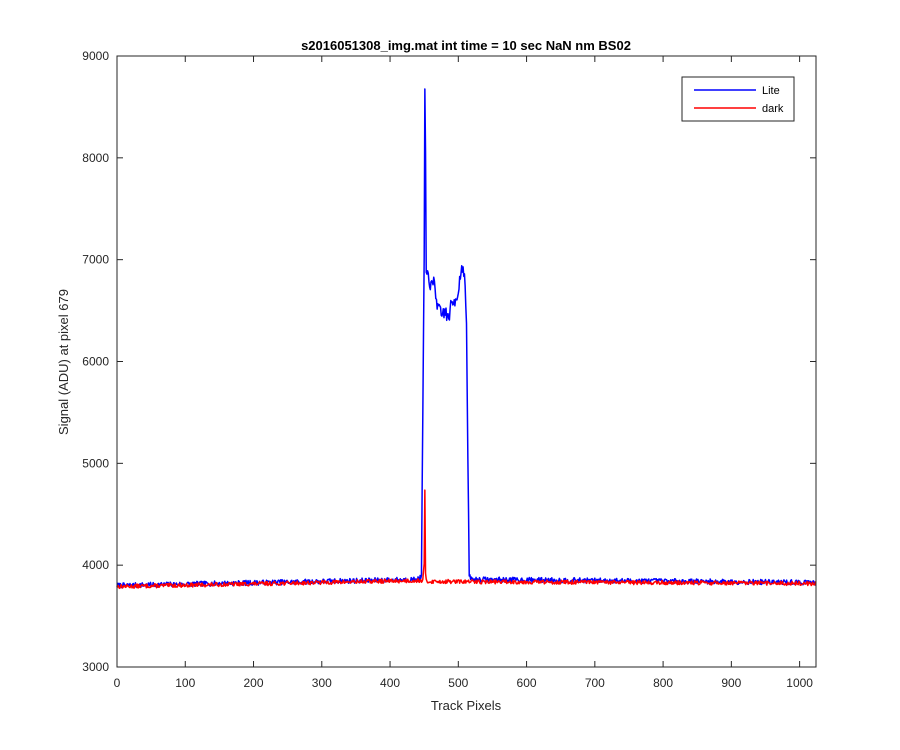  Describe the element at coordinates (771, 91) in the screenshot. I see `legend-label-lite: Lite` at that location.